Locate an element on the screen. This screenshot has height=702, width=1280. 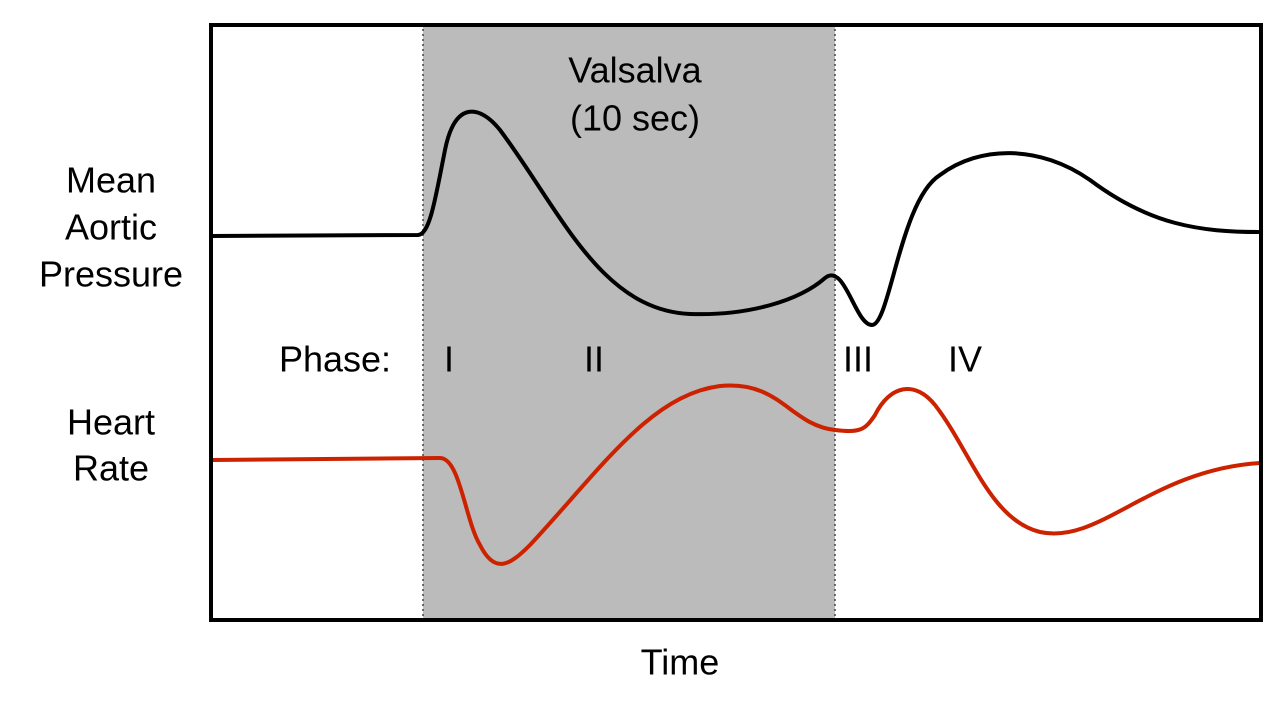
pressure-label: Mean is located at coordinates (111, 180).